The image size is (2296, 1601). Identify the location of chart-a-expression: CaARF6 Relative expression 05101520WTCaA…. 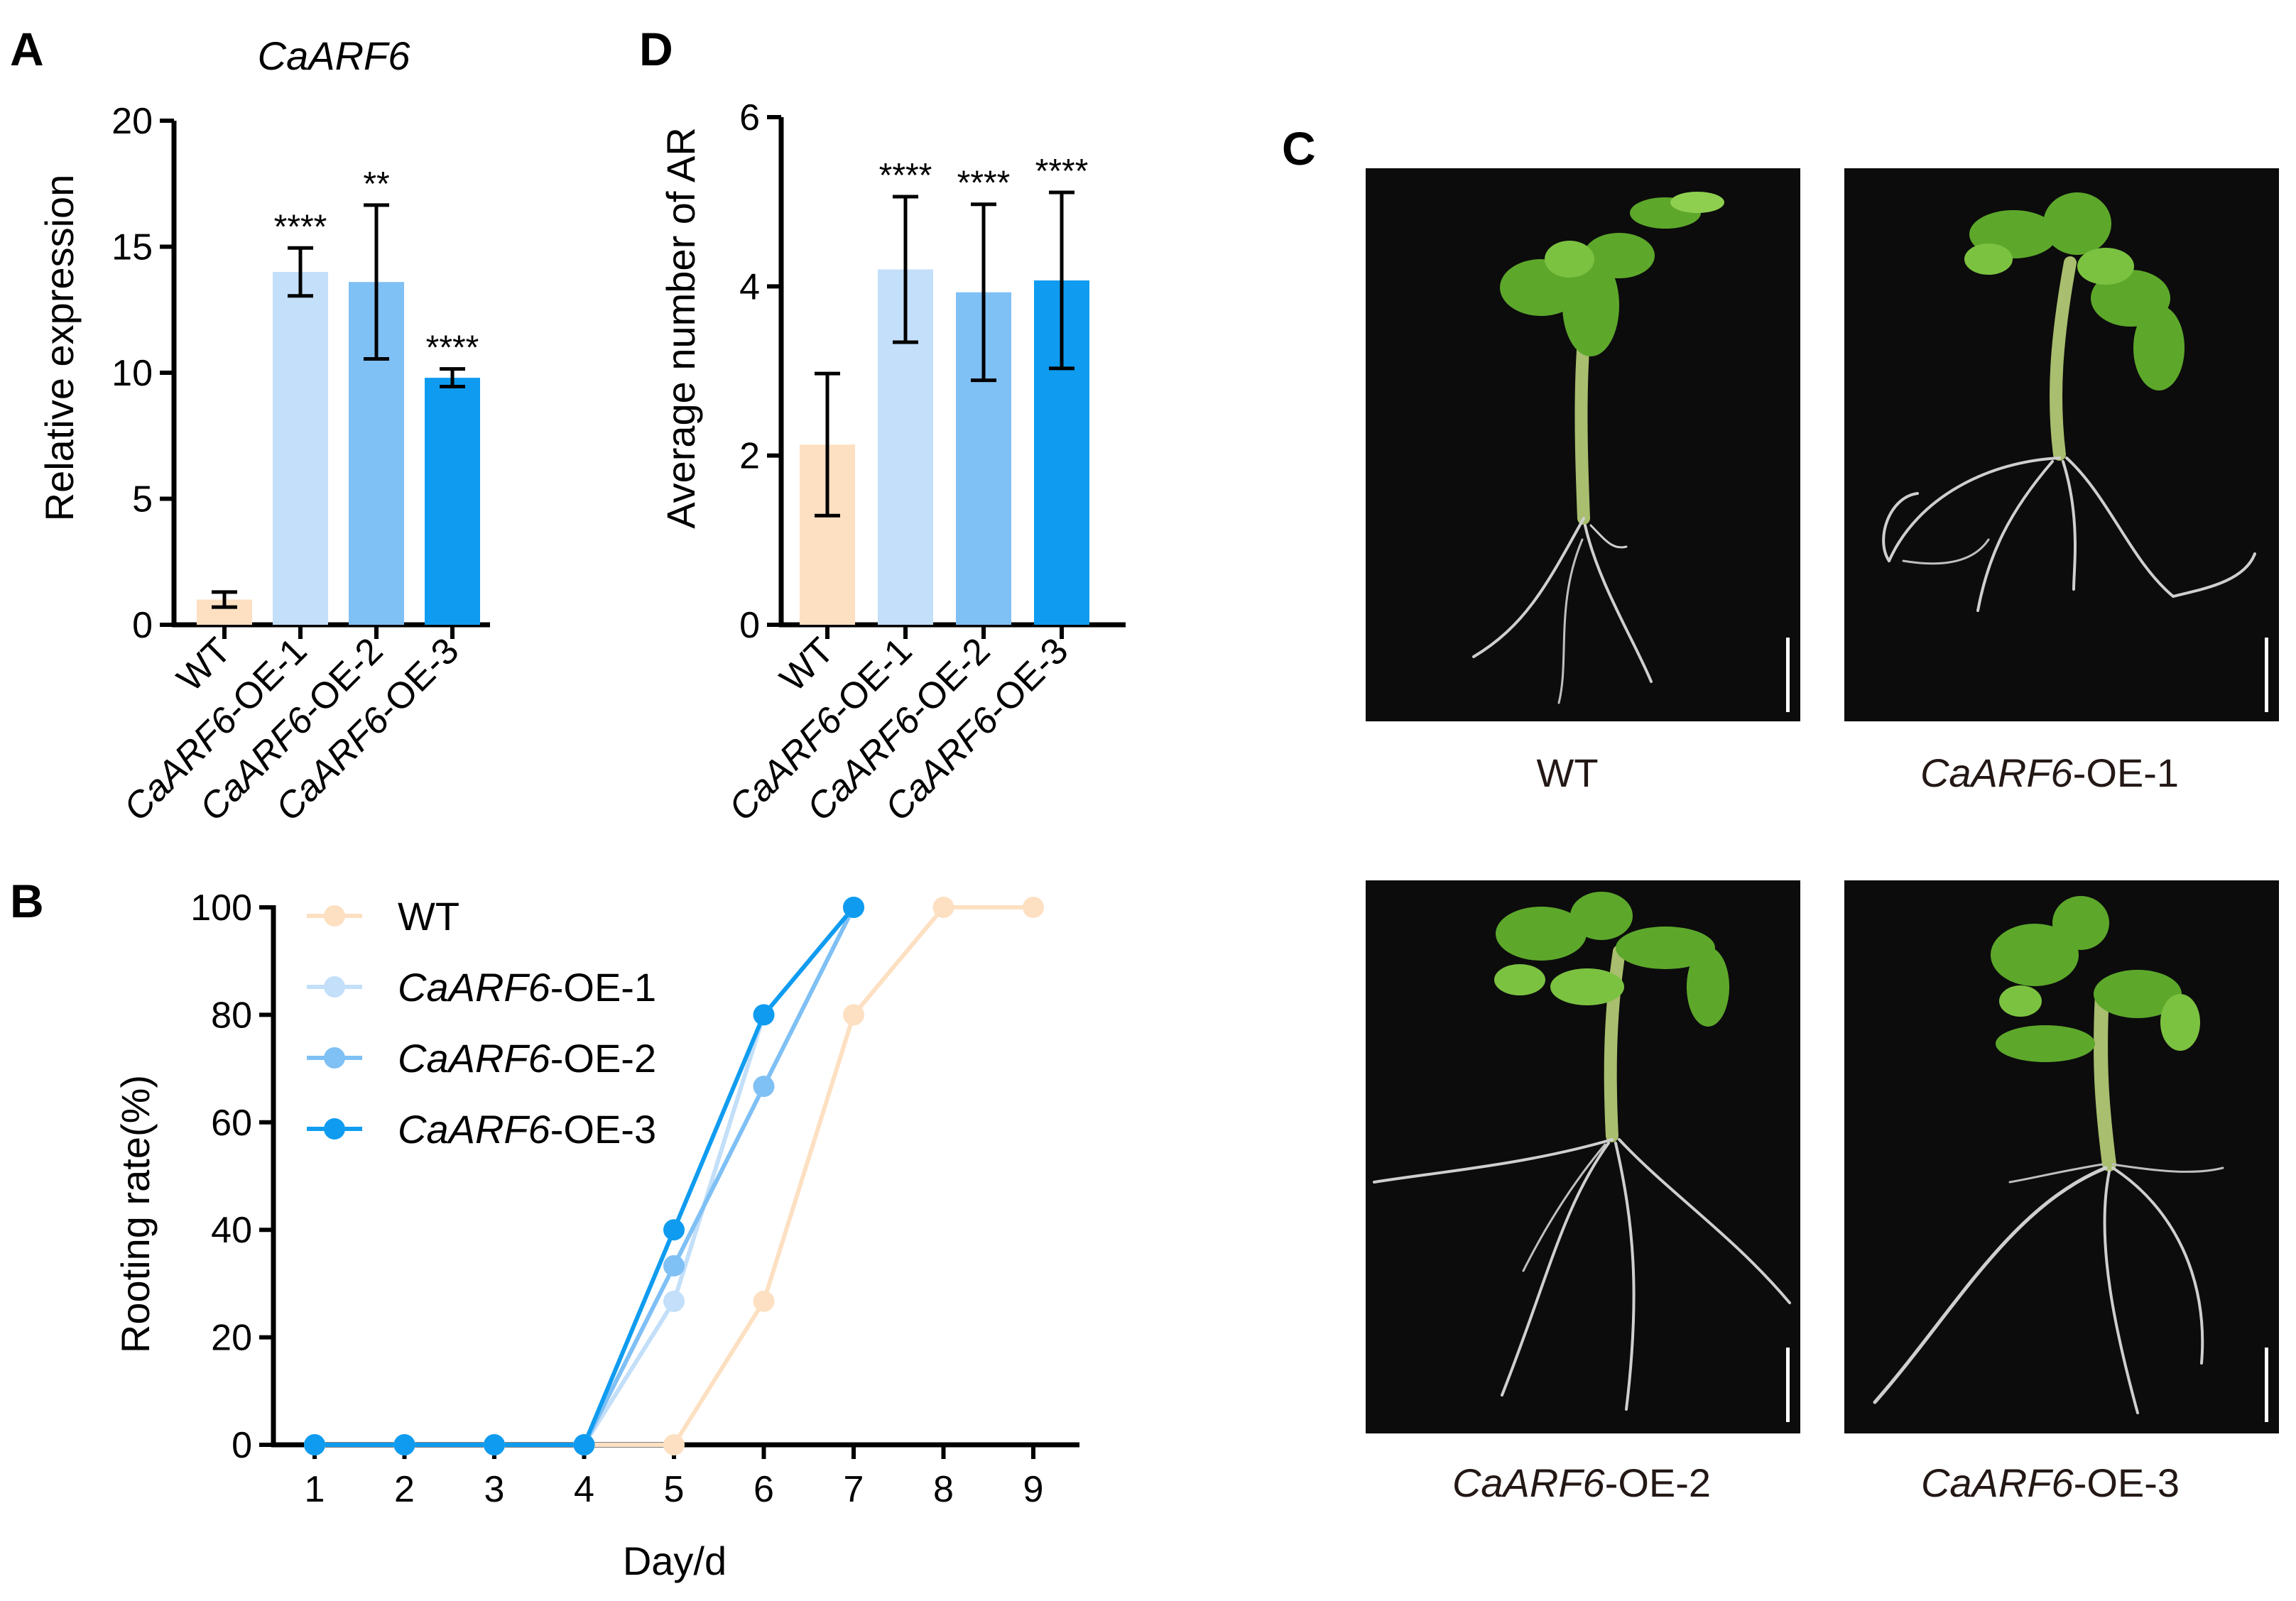
(263, 431).